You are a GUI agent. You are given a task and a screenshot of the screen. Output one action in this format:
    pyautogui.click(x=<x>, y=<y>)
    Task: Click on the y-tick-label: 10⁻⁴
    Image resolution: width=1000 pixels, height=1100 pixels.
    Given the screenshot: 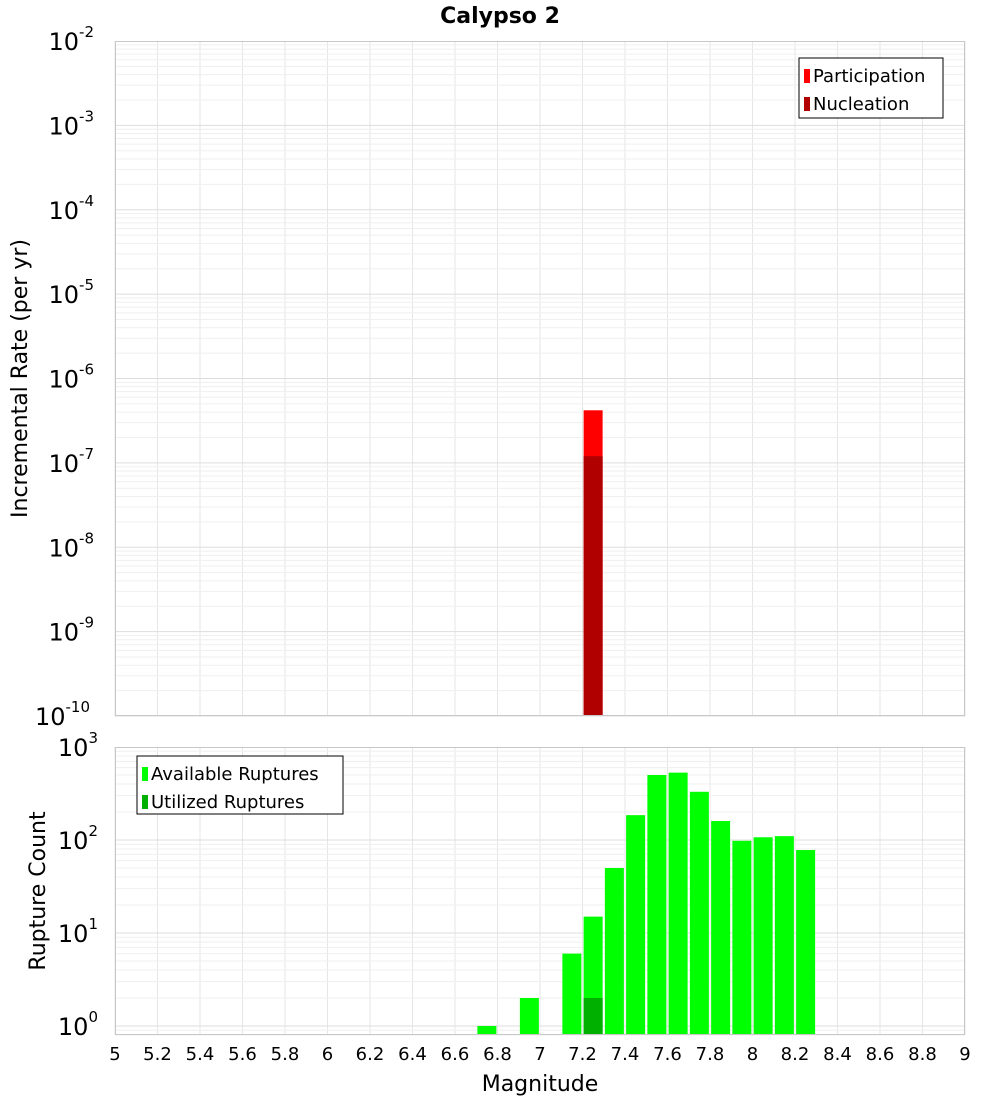 What is the action you would take?
    pyautogui.click(x=71, y=208)
    